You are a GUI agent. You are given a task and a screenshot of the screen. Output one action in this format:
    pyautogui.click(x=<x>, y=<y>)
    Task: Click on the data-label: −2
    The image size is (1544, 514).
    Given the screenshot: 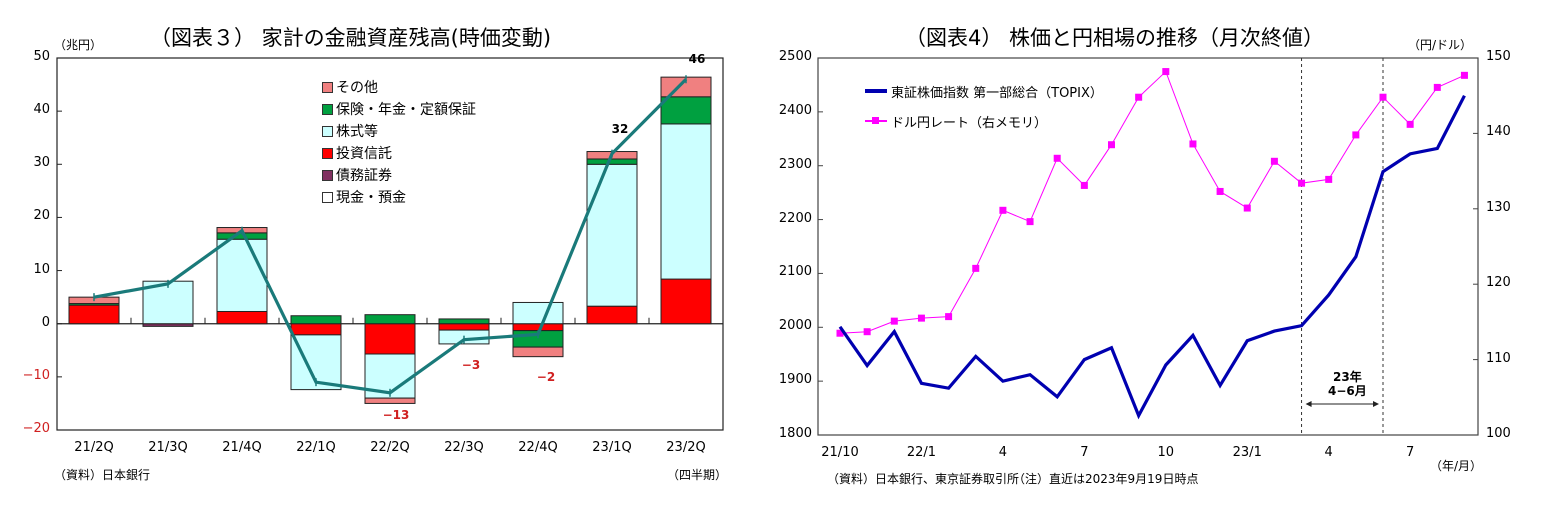 What is the action you would take?
    pyautogui.click(x=546, y=377)
    